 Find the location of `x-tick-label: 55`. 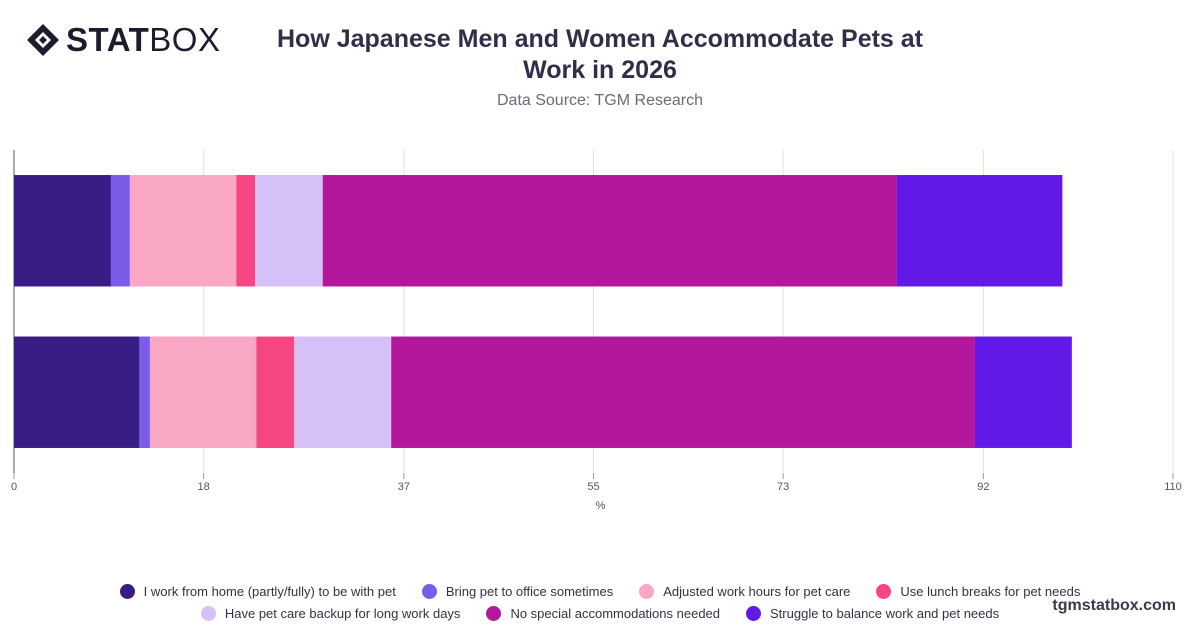

x-tick-label: 55 is located at coordinates (593, 487).